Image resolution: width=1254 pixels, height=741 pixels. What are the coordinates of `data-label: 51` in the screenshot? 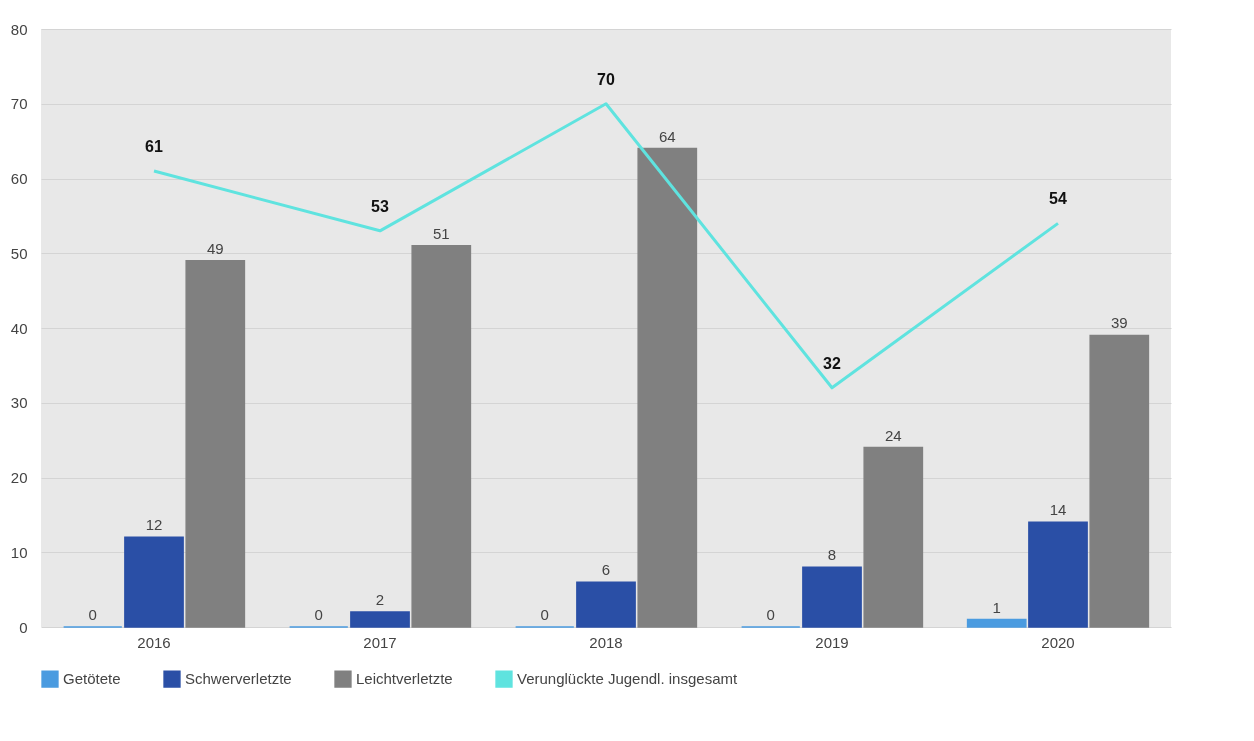 It's located at (441, 233).